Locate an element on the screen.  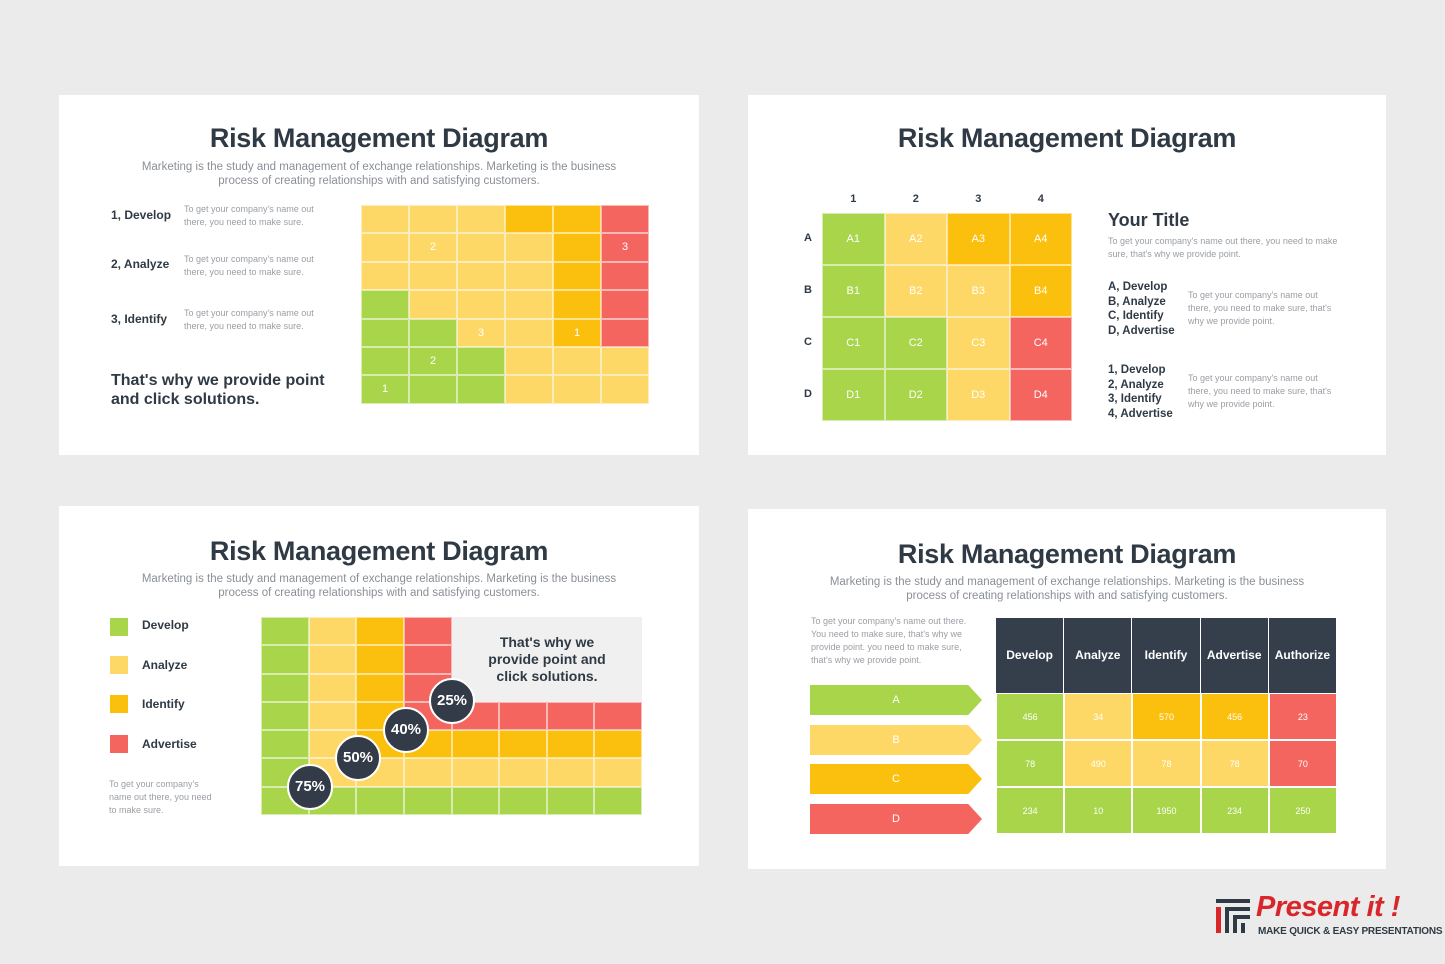
row-header: B is located at coordinates (808, 290).